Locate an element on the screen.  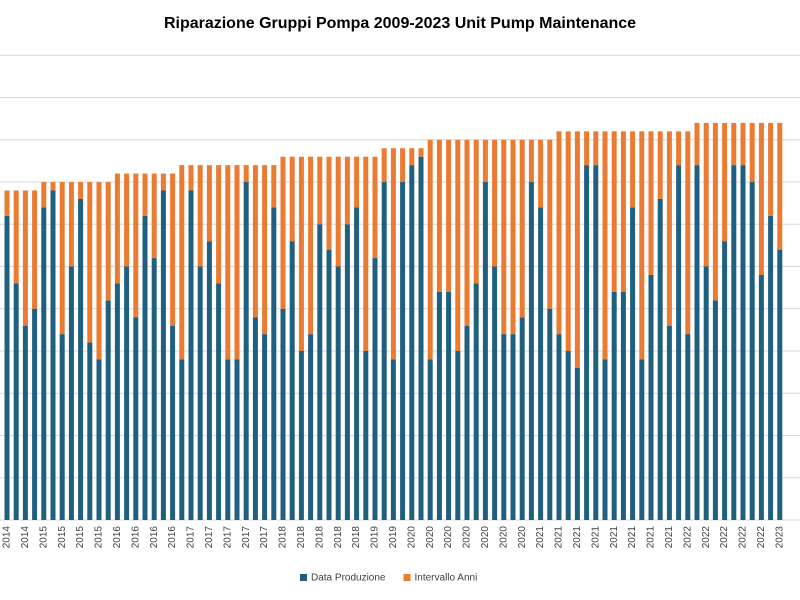
x-tick-label: 2014 is located at coordinates (25, 537).